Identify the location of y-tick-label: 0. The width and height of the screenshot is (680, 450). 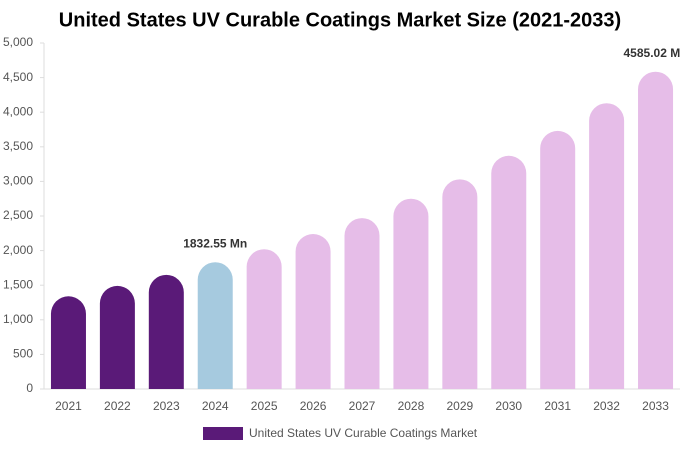
(29, 388).